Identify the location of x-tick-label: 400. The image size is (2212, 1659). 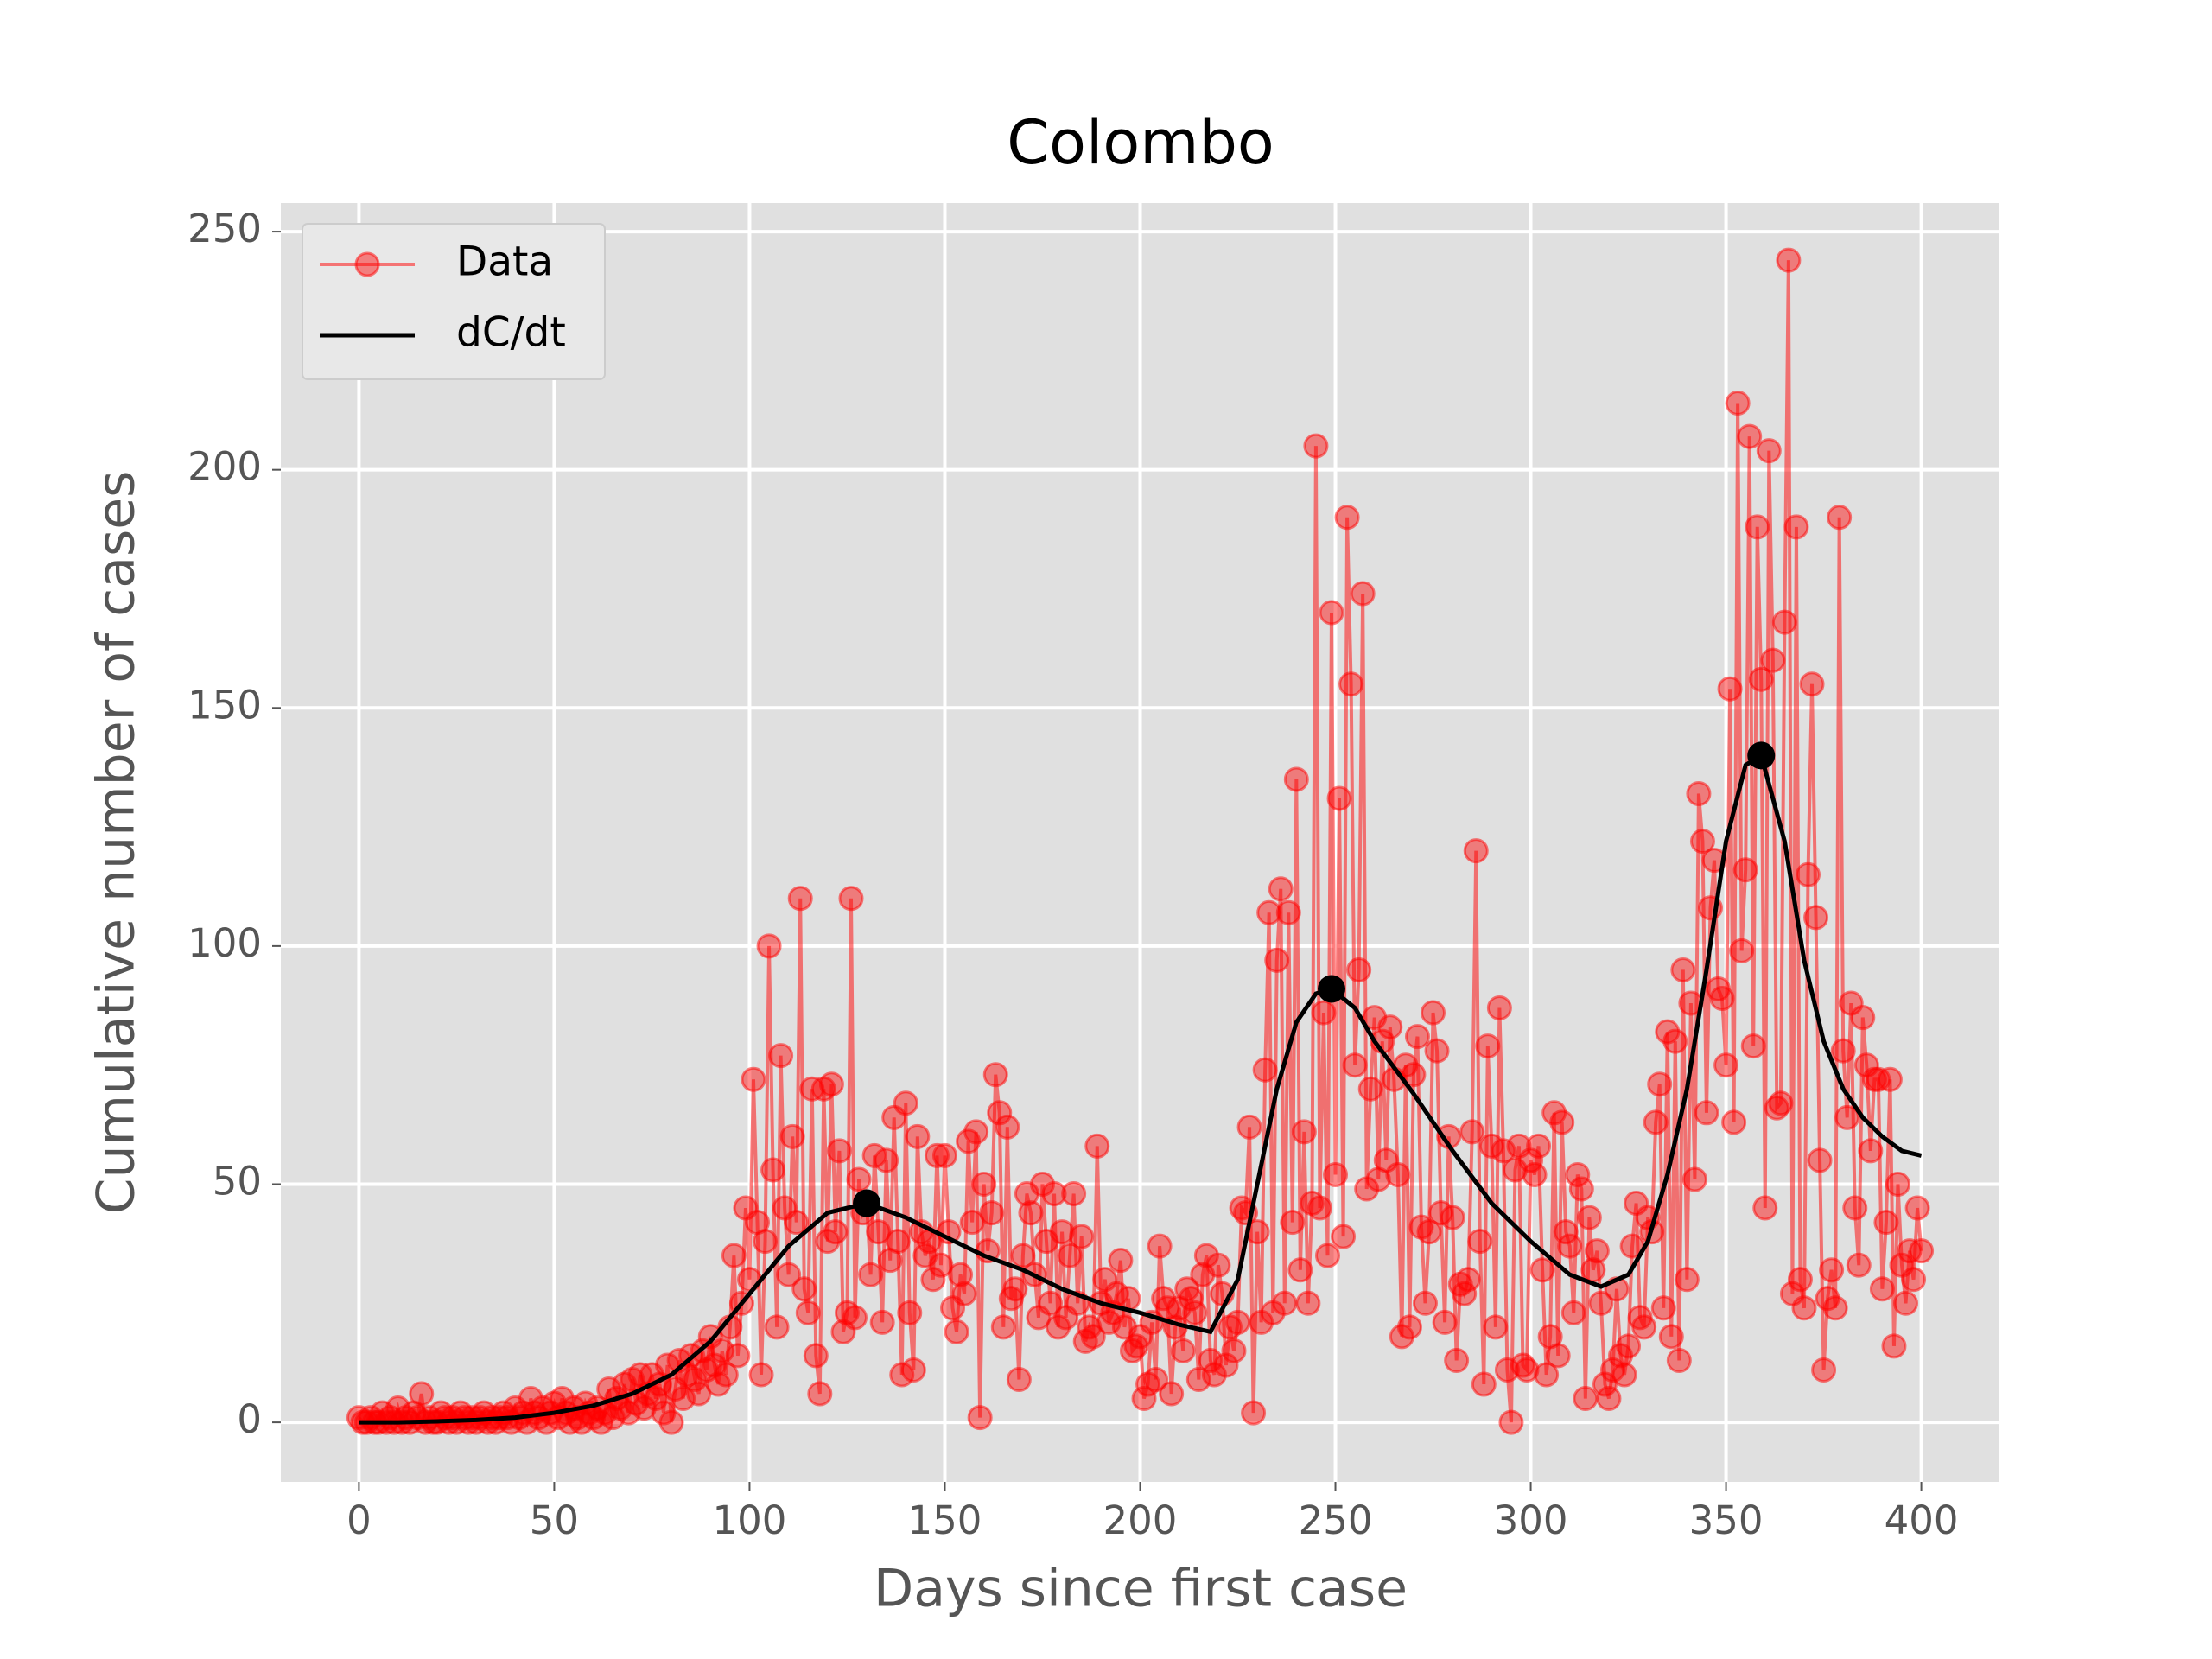
(1922, 1520).